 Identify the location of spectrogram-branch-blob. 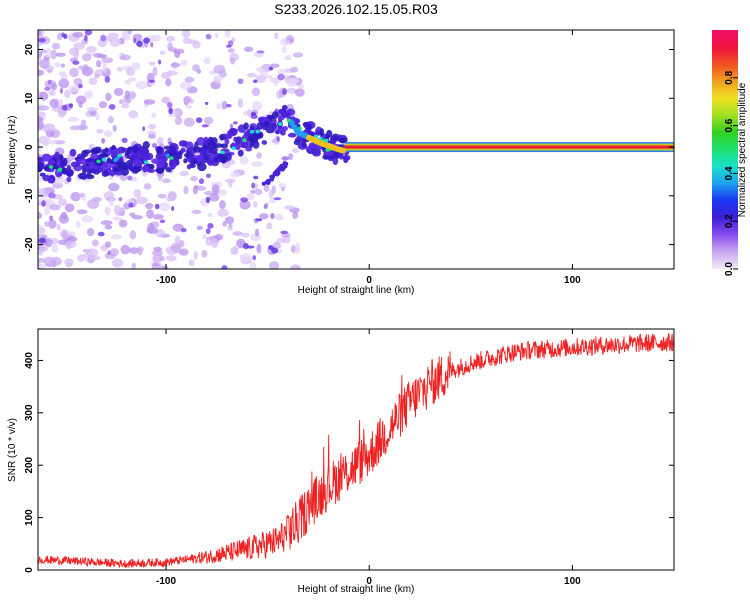
(278, 172).